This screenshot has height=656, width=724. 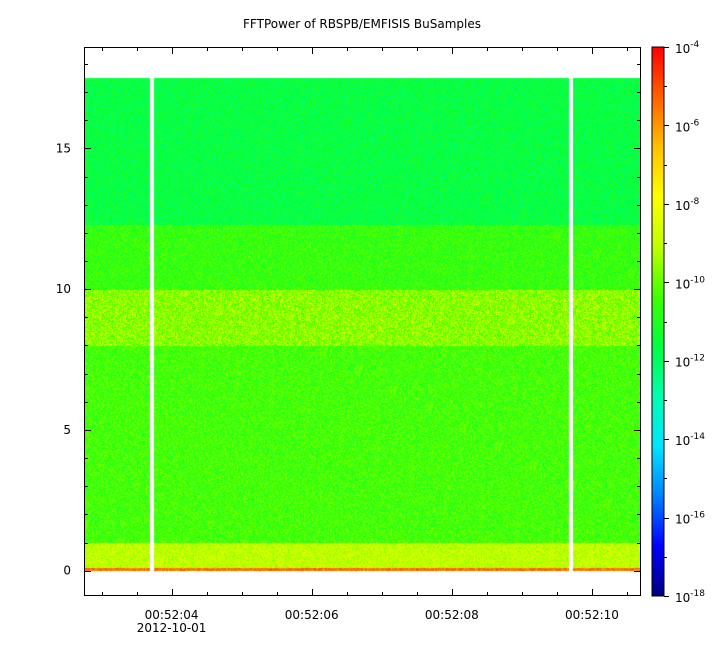 What do you see at coordinates (687, 48) in the screenshot?
I see `colorbar-tick-label: 10⁻⁴` at bounding box center [687, 48].